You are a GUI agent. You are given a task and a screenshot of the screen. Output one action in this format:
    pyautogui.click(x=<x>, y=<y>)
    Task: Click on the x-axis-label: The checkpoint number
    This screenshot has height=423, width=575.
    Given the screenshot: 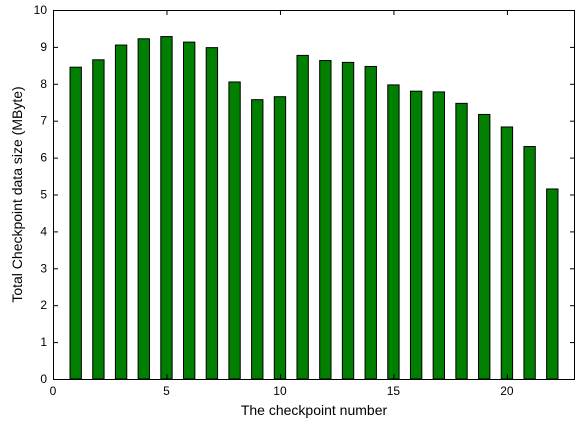 What is the action you would take?
    pyautogui.click(x=314, y=410)
    